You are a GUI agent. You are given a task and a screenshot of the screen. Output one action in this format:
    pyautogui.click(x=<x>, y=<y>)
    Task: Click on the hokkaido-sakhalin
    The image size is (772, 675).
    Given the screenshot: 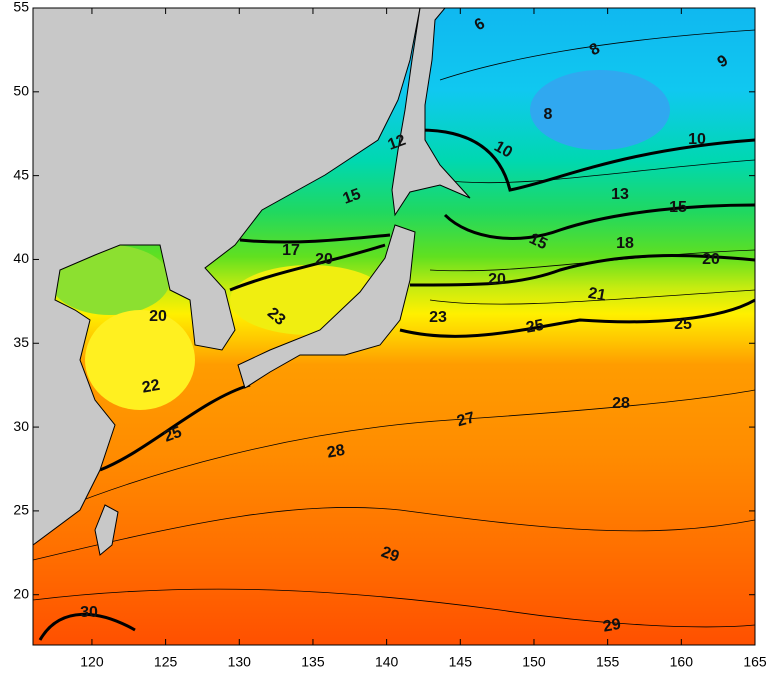 What is the action you would take?
    pyautogui.click(x=431, y=112)
    